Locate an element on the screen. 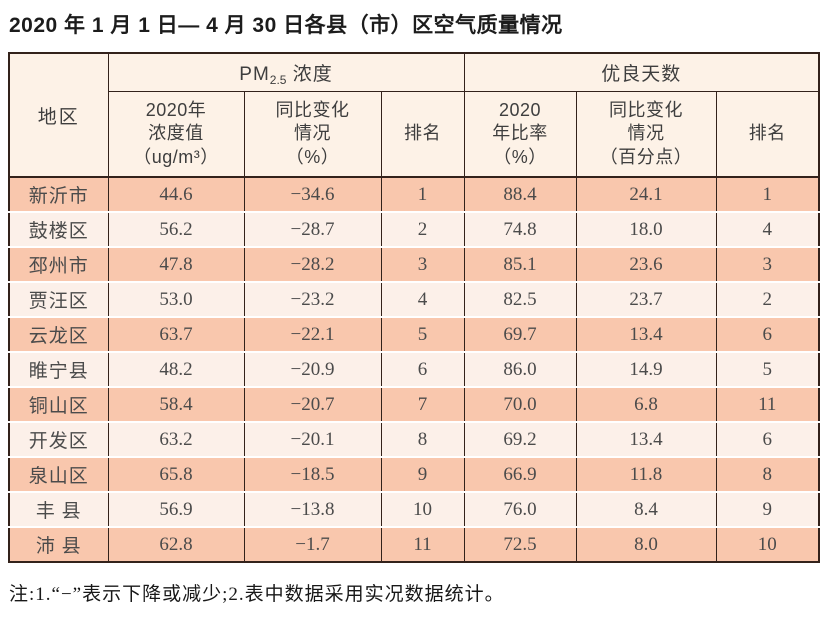  pm-value-cell: 48.2 is located at coordinates (176, 369).